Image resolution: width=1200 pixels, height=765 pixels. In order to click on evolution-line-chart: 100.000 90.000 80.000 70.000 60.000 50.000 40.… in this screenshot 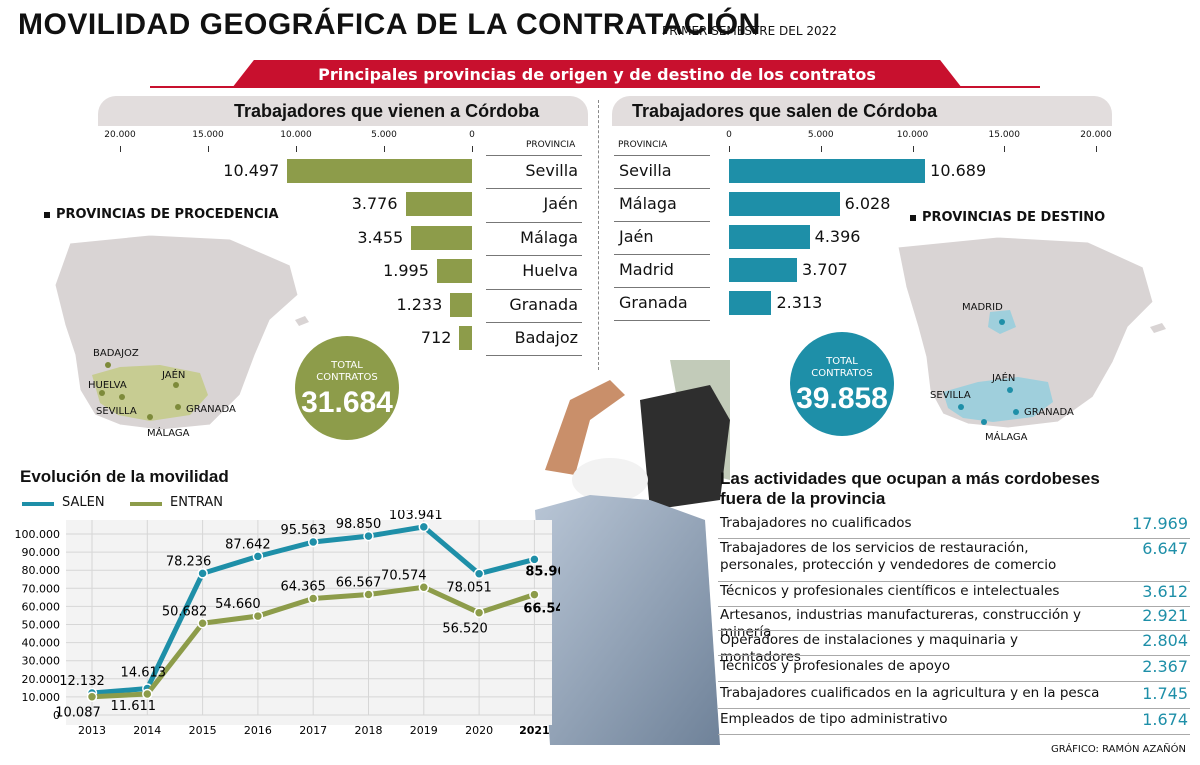, I will do `click(288, 623)`.